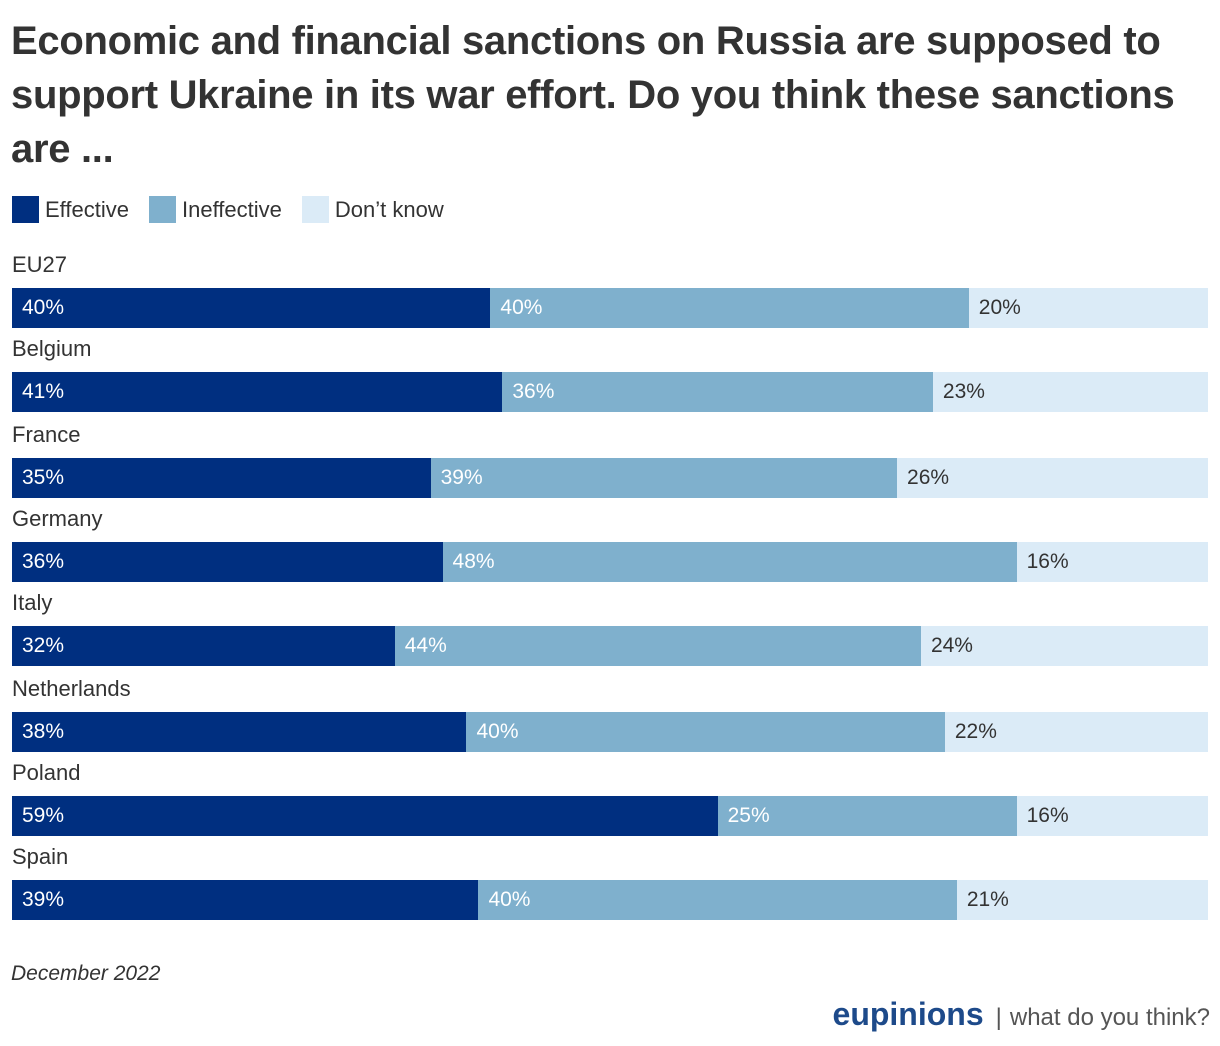  Describe the element at coordinates (975, 731) in the screenshot. I see `data-label: 22%` at that location.